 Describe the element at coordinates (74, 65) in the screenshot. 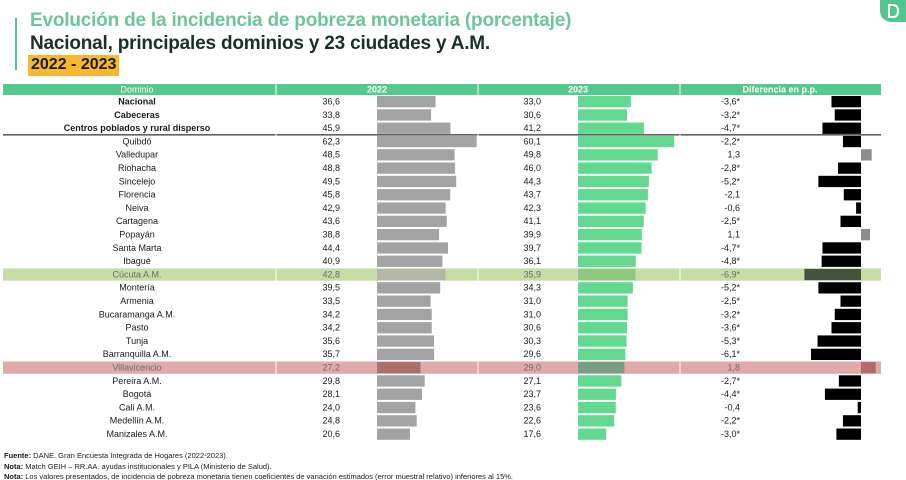

I see `years-badge: 2022 - 2023` at that location.